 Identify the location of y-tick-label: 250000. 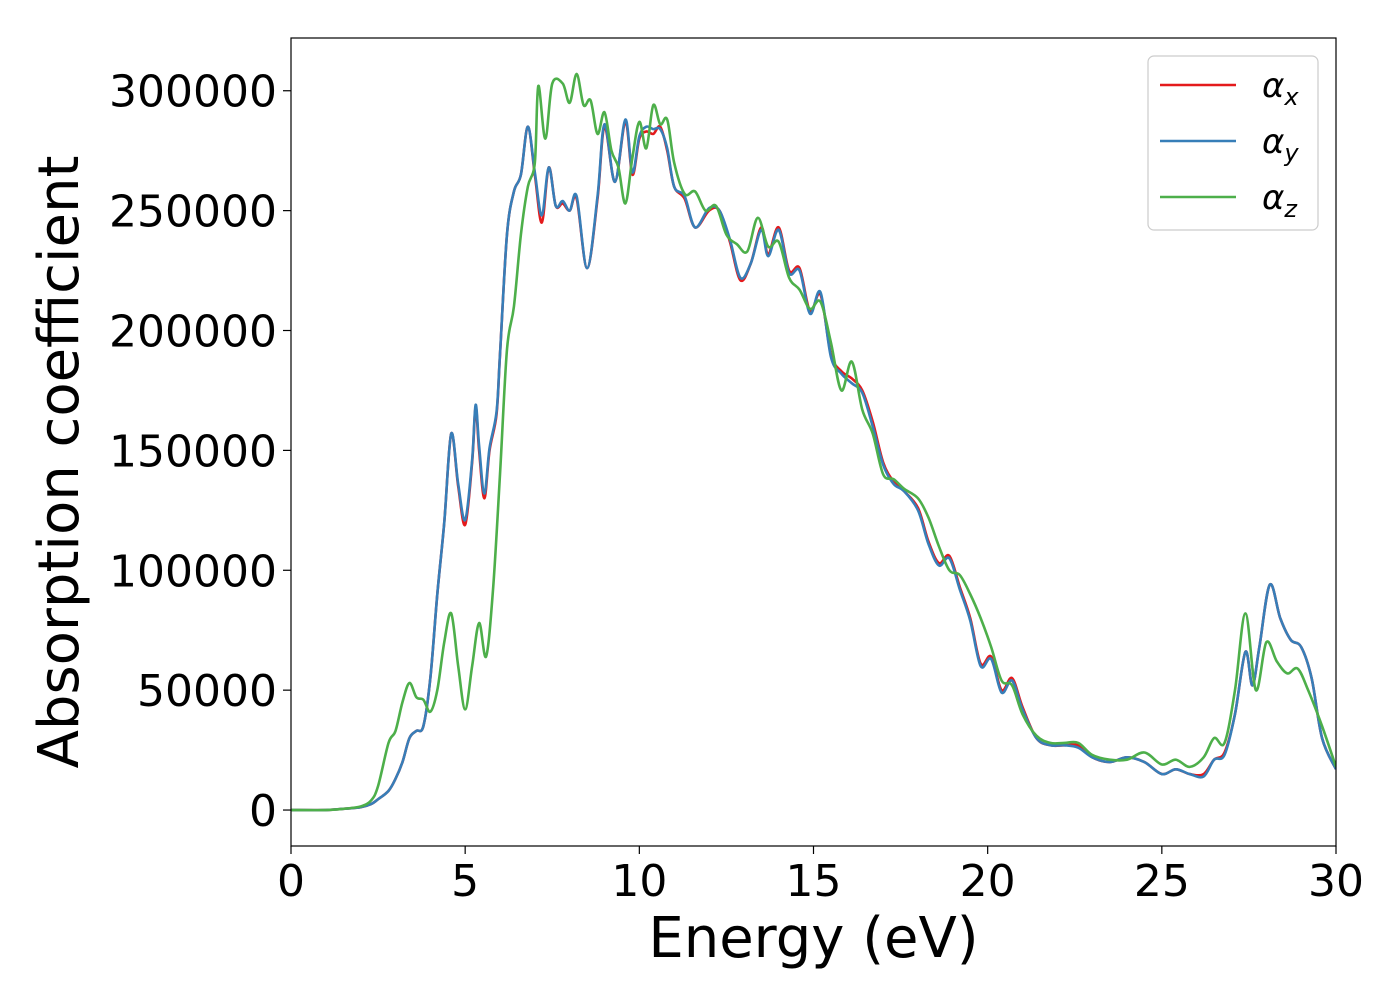
(193, 212).